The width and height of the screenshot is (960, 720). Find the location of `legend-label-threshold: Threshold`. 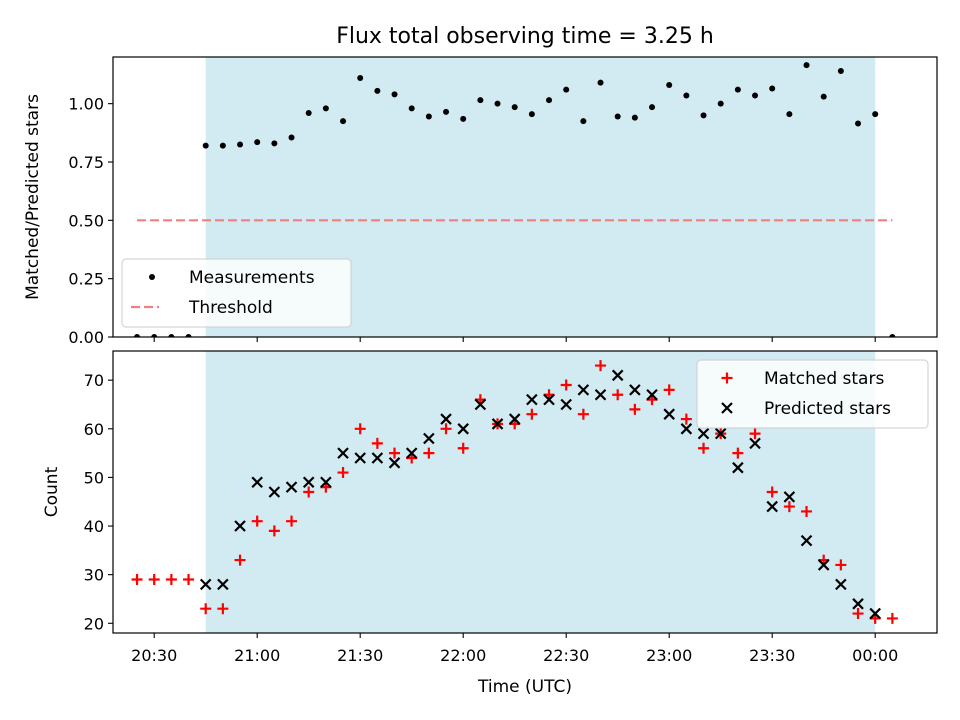

legend-label-threshold: Threshold is located at coordinates (230, 308).